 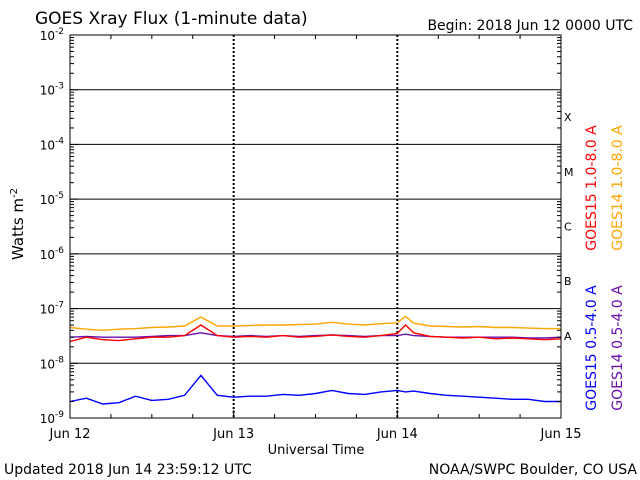 What do you see at coordinates (315, 360) in the screenshot?
I see `series-layer` at bounding box center [315, 360].